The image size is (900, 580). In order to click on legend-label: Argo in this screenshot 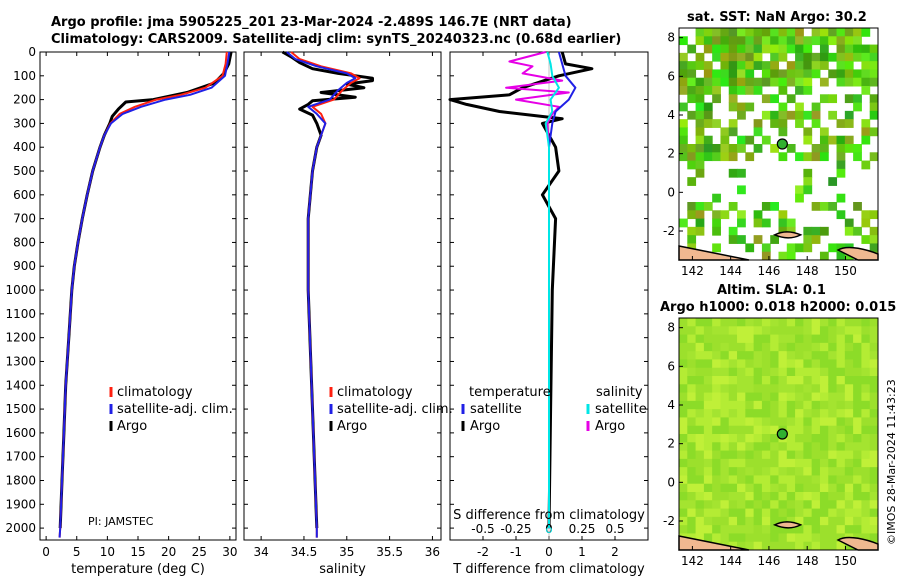, I will do `click(352, 426)`.